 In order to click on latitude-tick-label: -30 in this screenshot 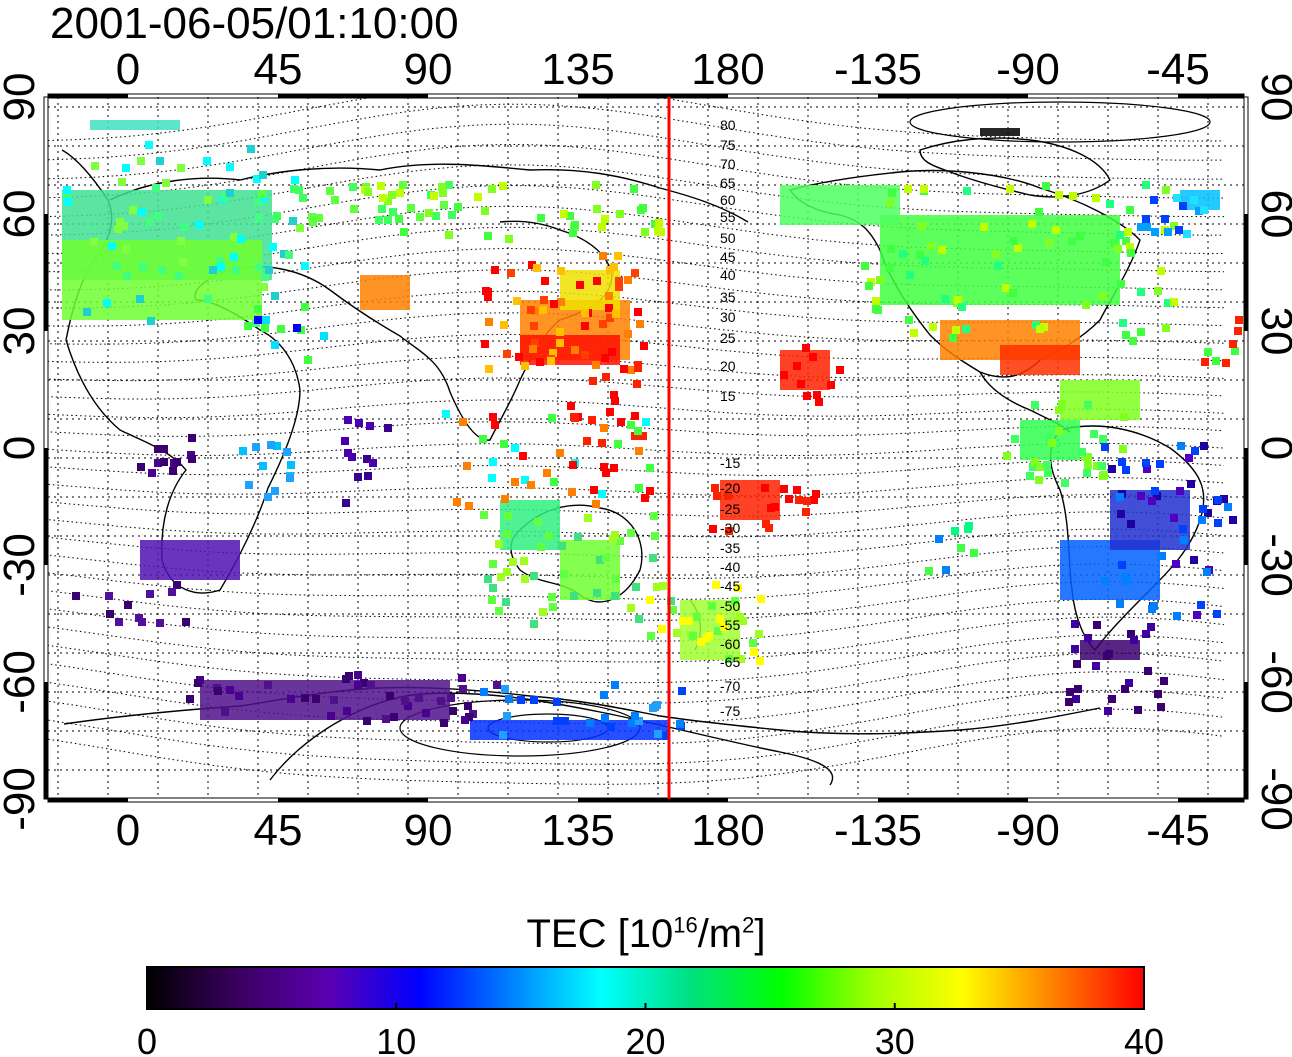, I will do `click(1272, 565)`.